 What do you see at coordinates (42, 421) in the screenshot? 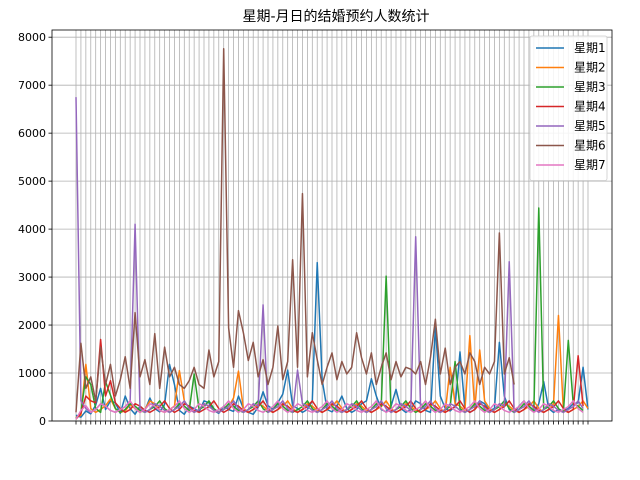
I see `y-tick-label: 0` at bounding box center [42, 421].